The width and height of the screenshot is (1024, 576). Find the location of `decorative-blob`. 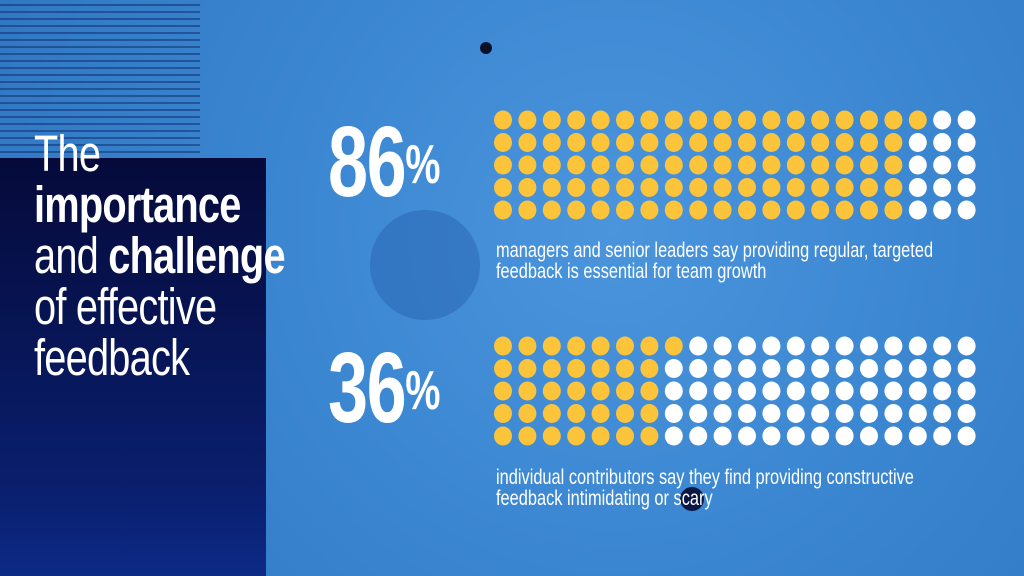

decorative-blob is located at coordinates (425, 265).